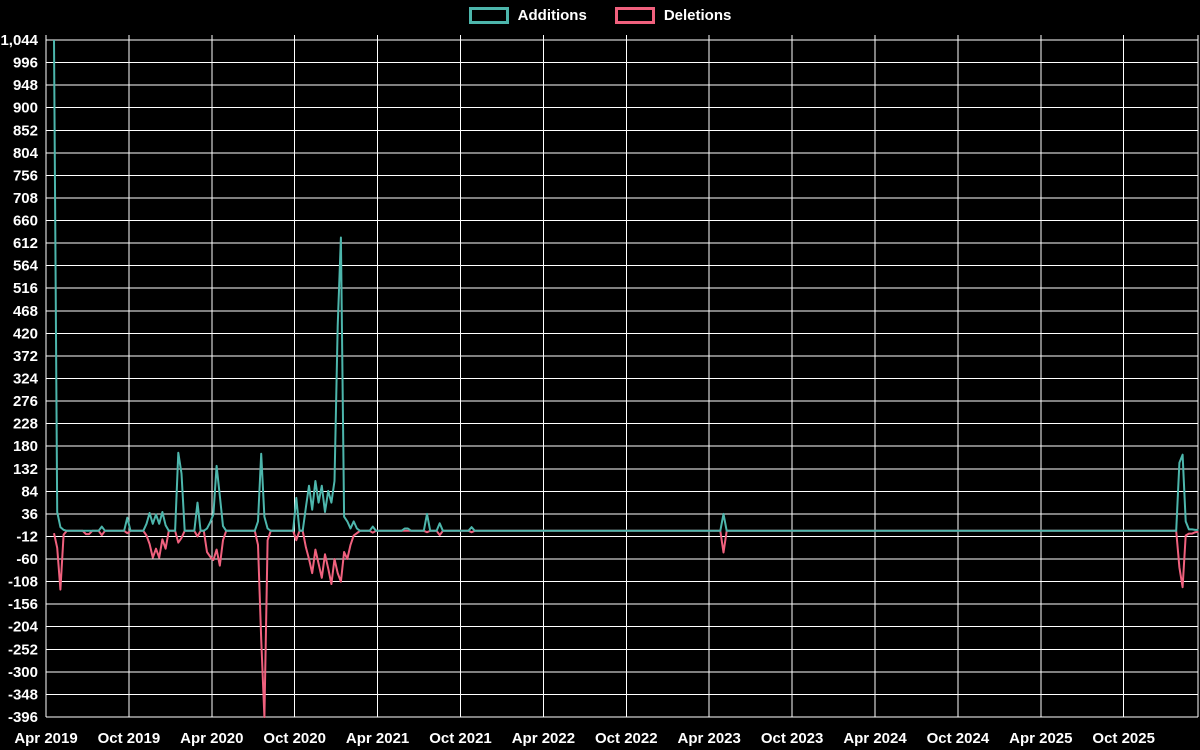 Image resolution: width=1200 pixels, height=750 pixels. I want to click on y-axis-label: 612, so click(25, 243).